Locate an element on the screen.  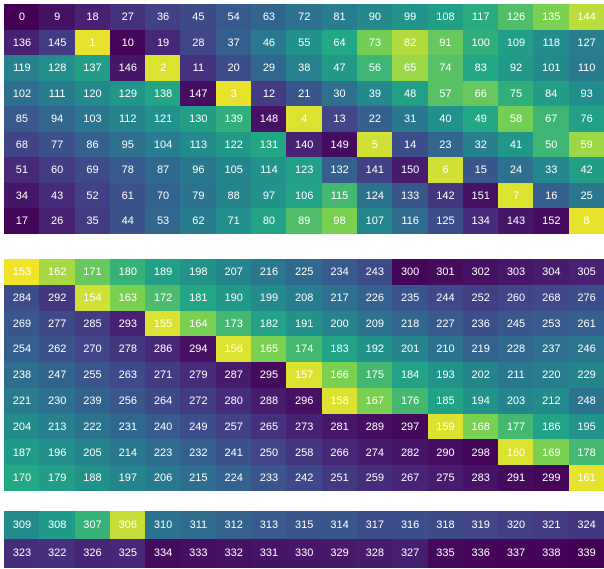
heatmap-cell: 112 is located at coordinates (127, 119).